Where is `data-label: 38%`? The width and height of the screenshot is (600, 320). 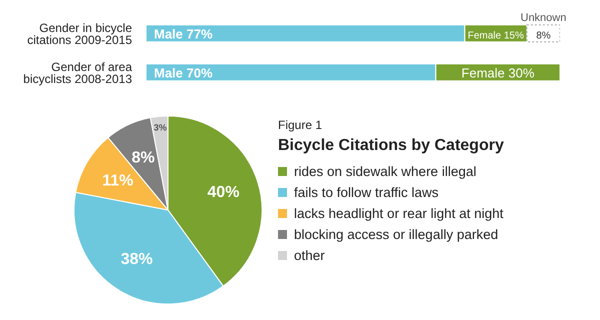 data-label: 38% is located at coordinates (136, 259).